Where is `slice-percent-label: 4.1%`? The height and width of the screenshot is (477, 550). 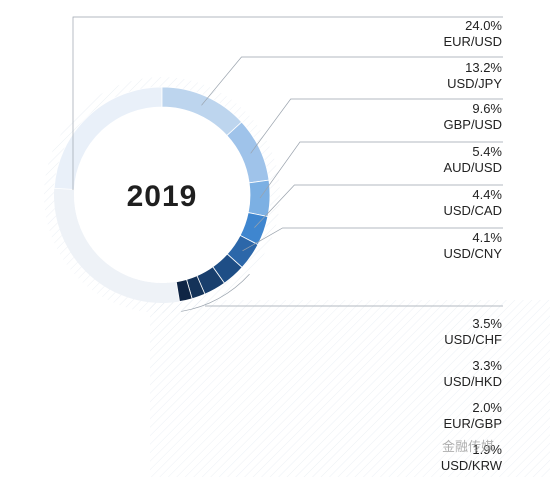
slice-percent-label: 4.1% is located at coordinates (487, 237).